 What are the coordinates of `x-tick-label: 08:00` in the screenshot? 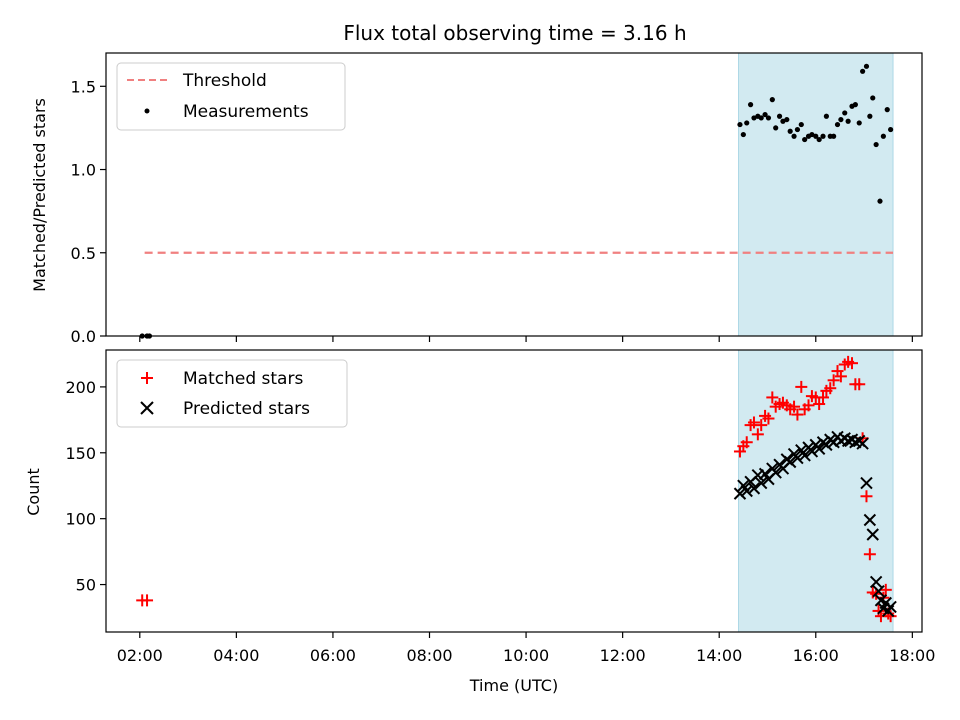 It's located at (429, 655).